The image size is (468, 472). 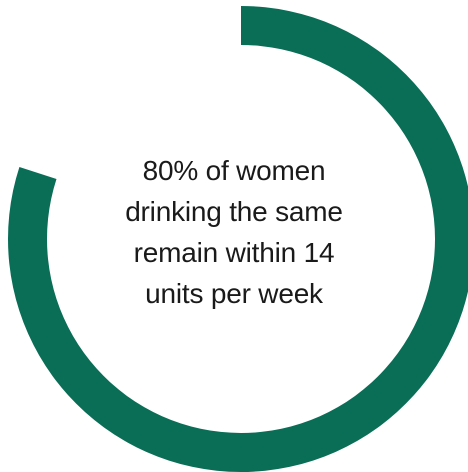 I want to click on center-label-line-4: units per week, so click(x=234, y=293).